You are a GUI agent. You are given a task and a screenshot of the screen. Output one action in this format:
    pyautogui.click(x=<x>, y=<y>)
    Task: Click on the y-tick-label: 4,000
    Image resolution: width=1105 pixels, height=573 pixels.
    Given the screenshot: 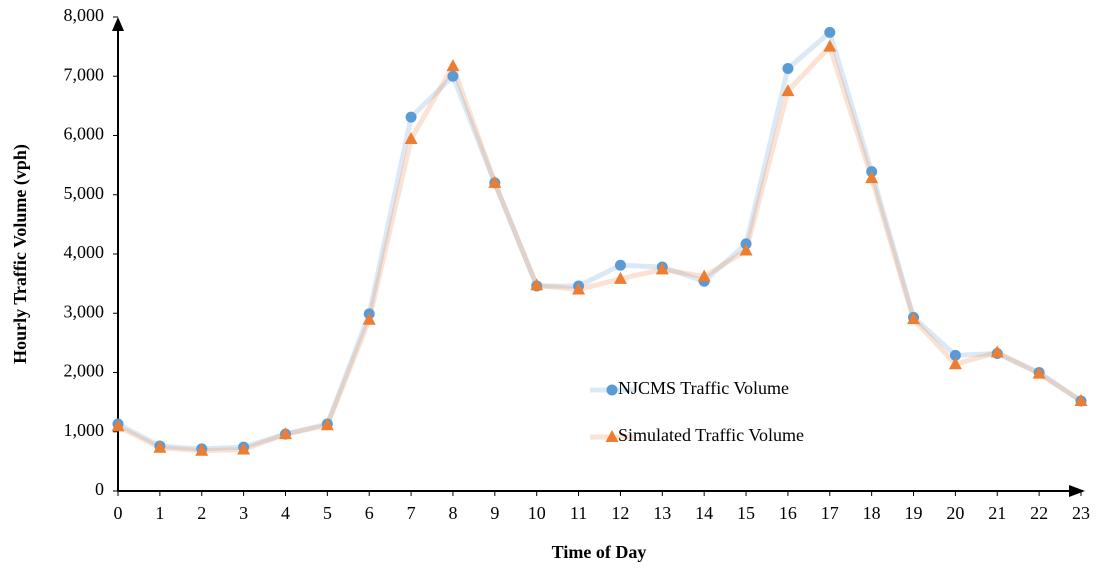 What is the action you would take?
    pyautogui.click(x=84, y=252)
    